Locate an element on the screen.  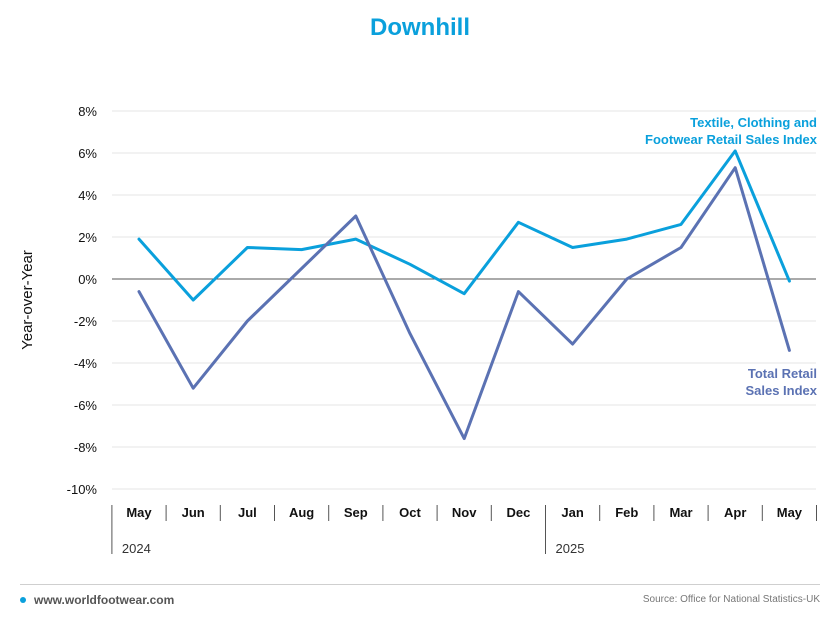
y-tick-label: -4% is located at coordinates (86, 363).